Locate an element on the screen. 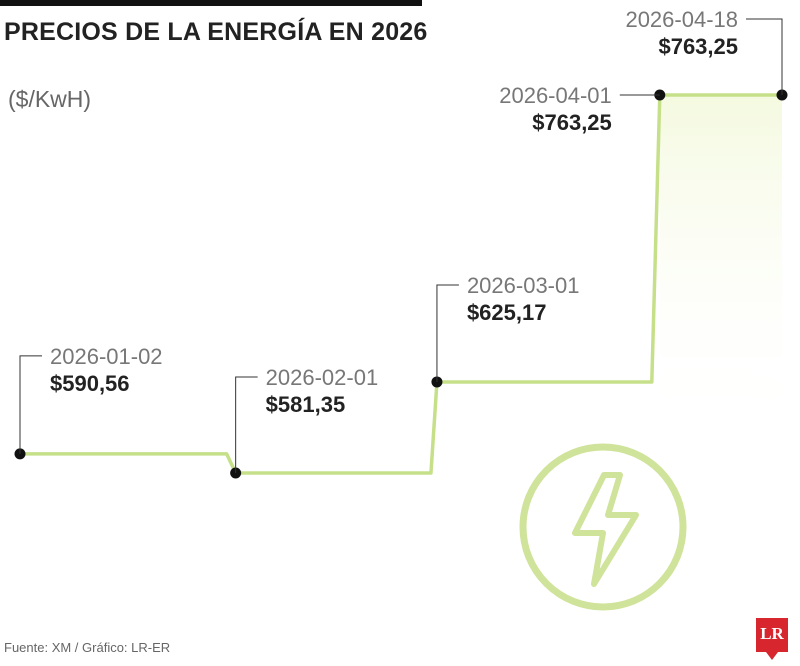 The image size is (800, 666). data-callout: 2026-04-18$763,25 is located at coordinates (704, 51).